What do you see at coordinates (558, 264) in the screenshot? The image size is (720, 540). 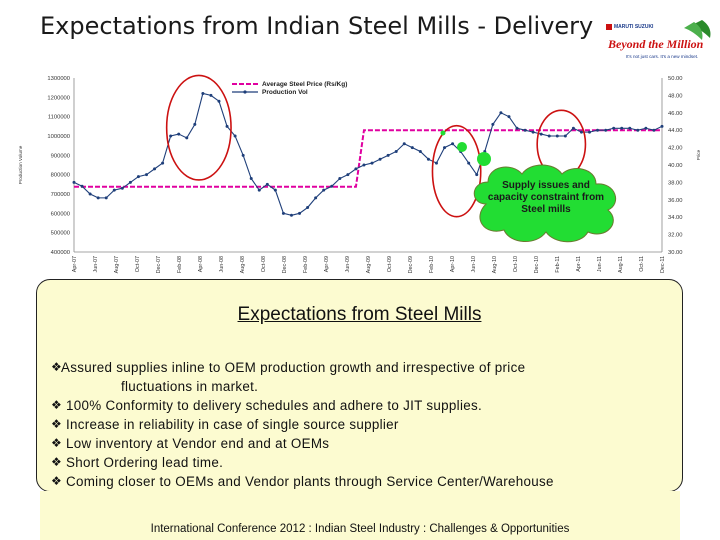 I see `x-tick-label: Feb-11` at bounding box center [558, 264].